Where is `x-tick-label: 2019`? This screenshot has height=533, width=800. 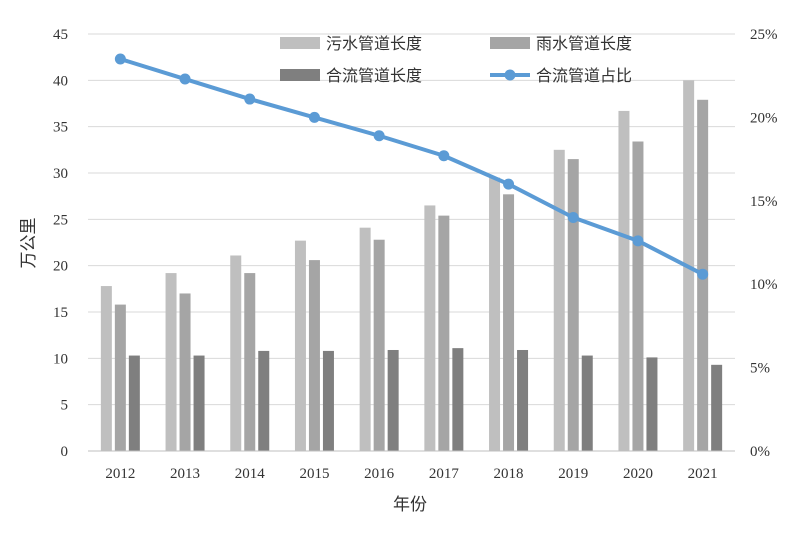
x-tick-label: 2019 is located at coordinates (573, 474).